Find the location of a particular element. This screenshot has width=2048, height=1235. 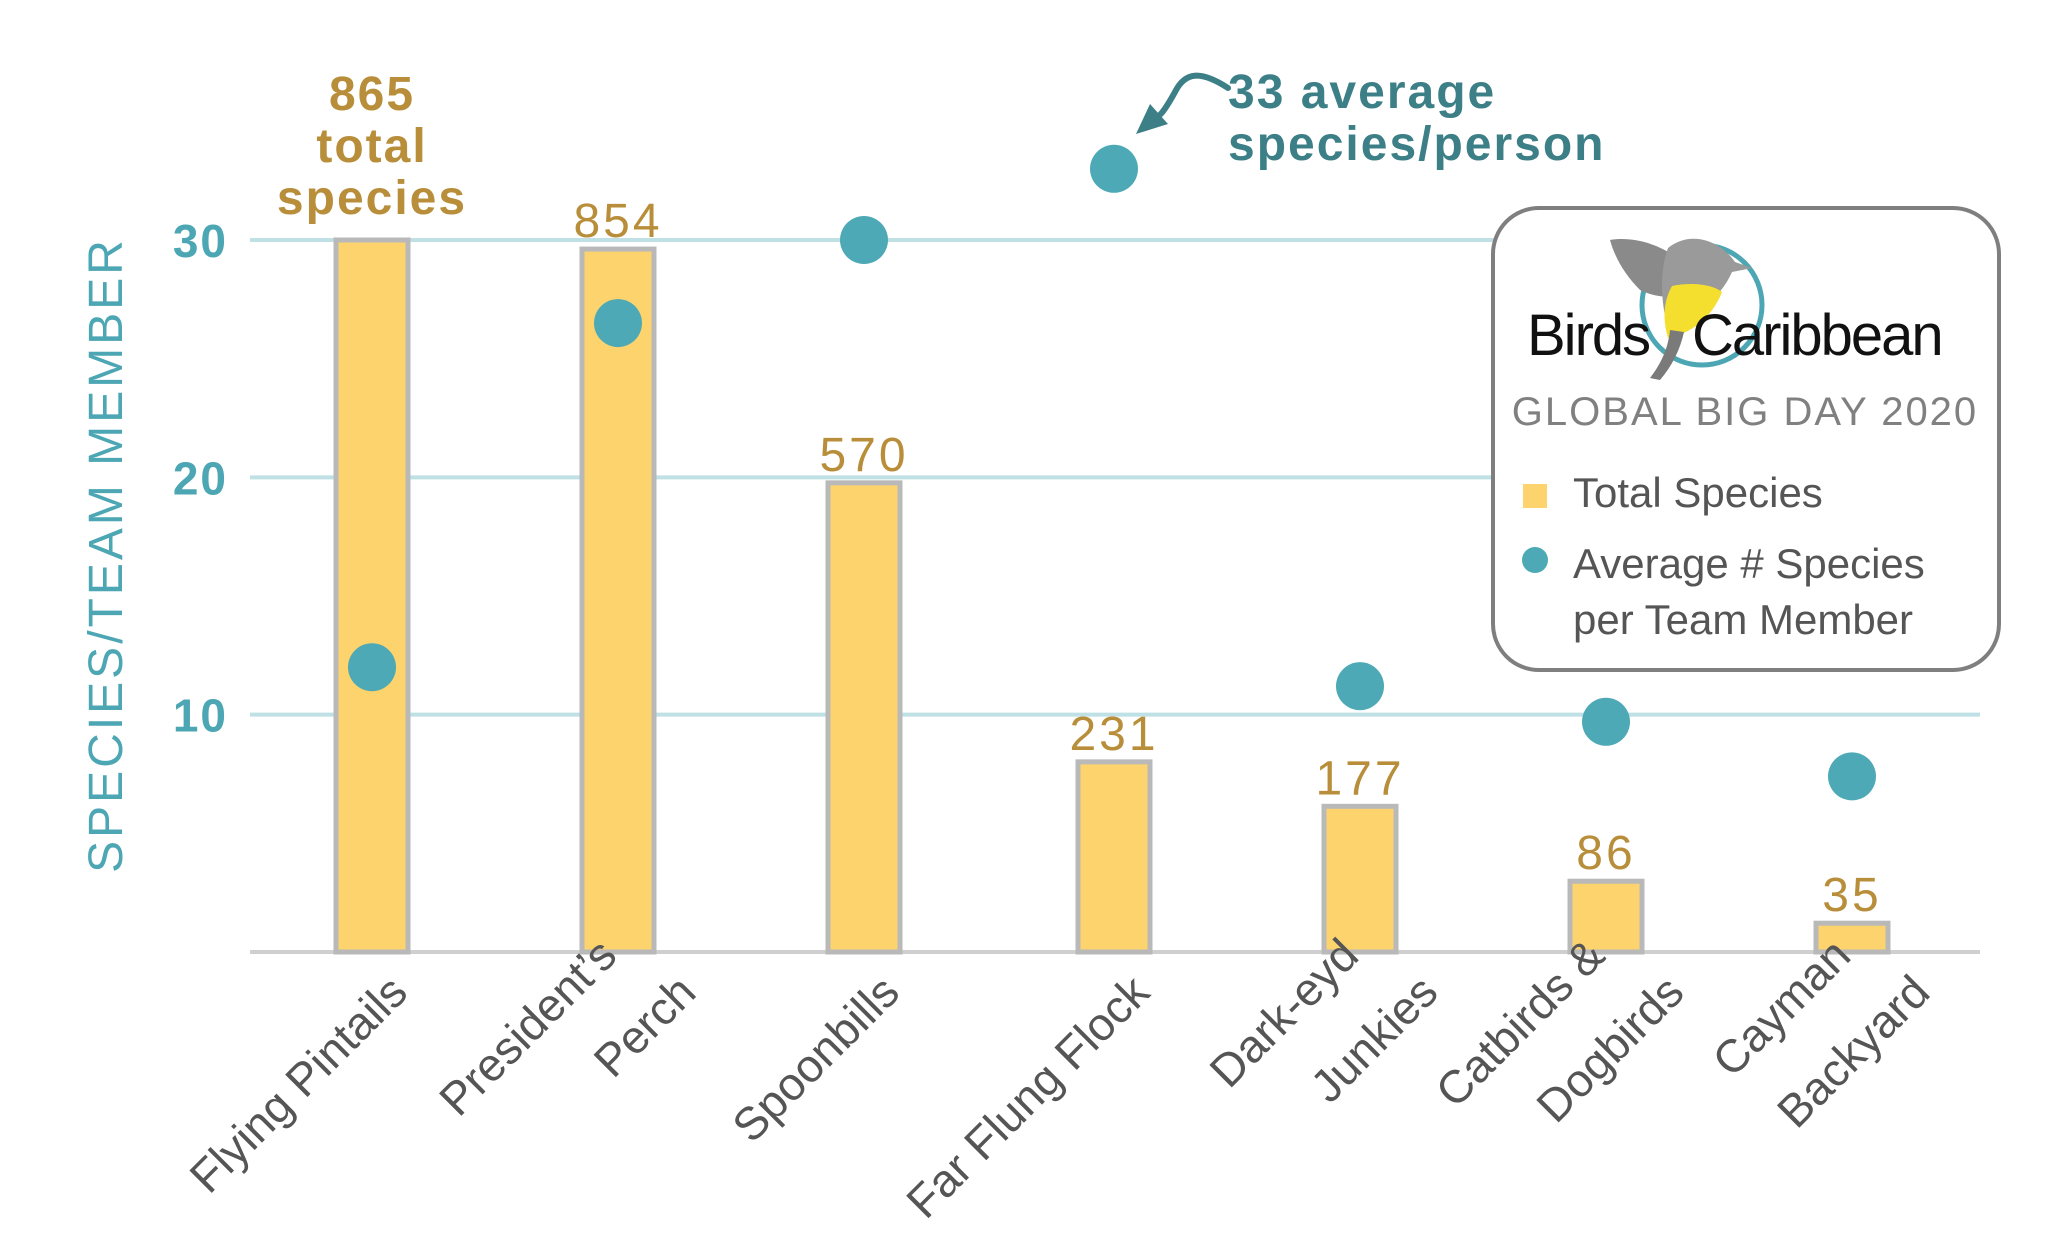

average-callout-line-1: species/person is located at coordinates (1417, 144).